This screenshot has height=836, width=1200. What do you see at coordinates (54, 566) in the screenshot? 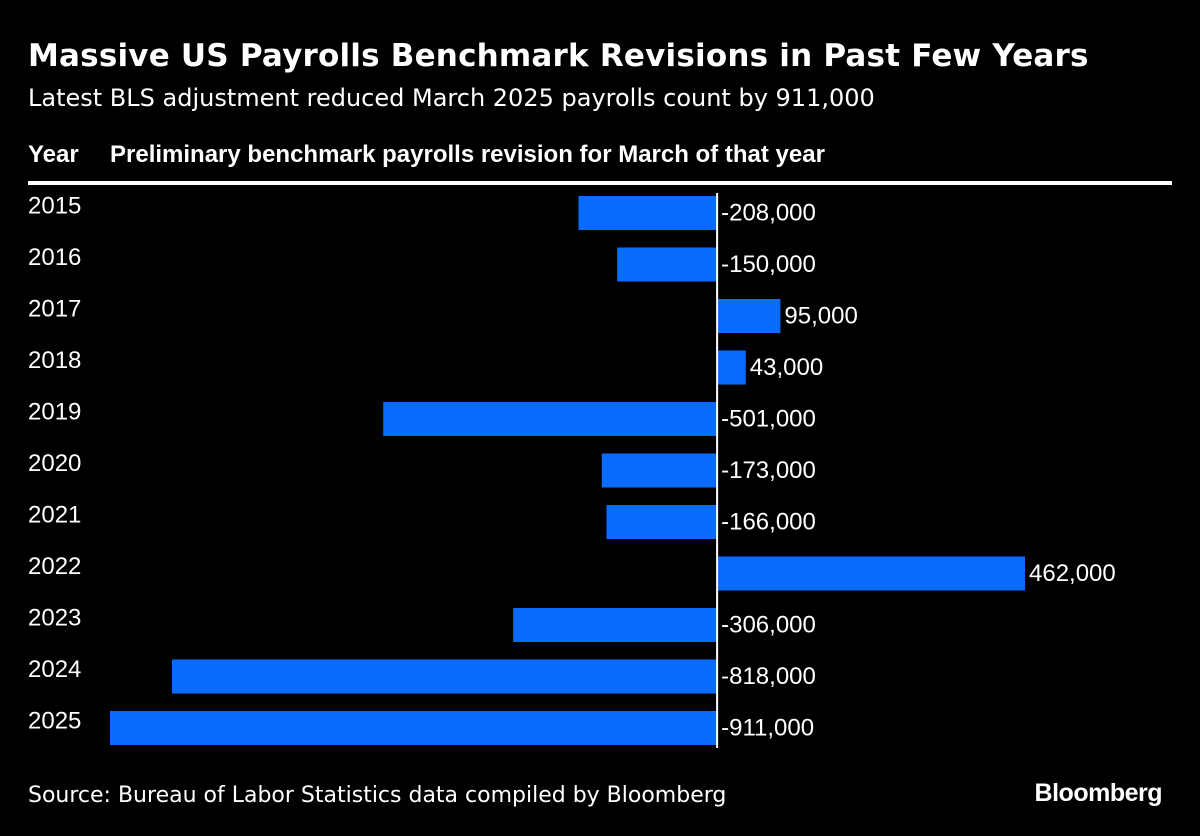
I see `year-label: 2022` at bounding box center [54, 566].